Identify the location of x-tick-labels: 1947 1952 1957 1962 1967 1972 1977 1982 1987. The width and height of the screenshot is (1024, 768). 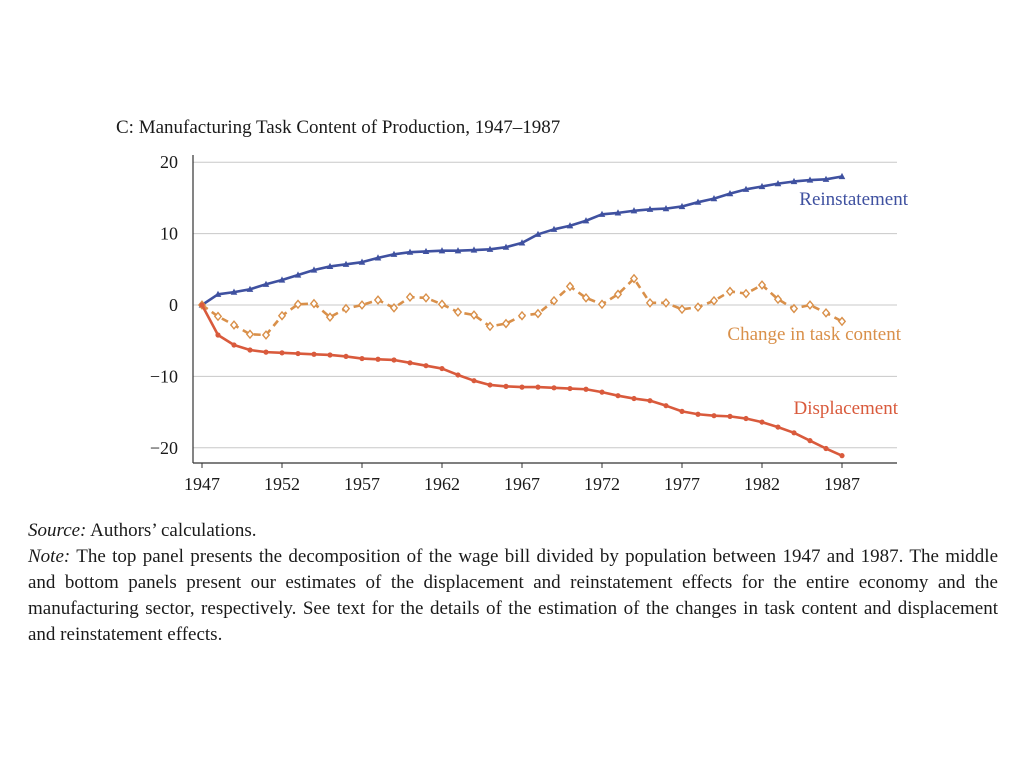
(522, 484).